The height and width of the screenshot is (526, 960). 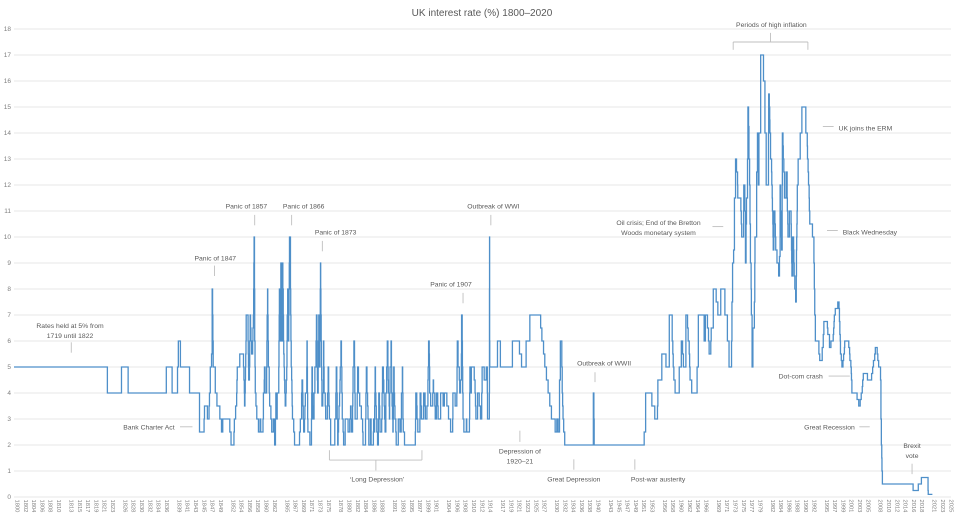 What do you see at coordinates (402, 506) in the screenshot?
I see `x-tick-label: 1893` at bounding box center [402, 506].